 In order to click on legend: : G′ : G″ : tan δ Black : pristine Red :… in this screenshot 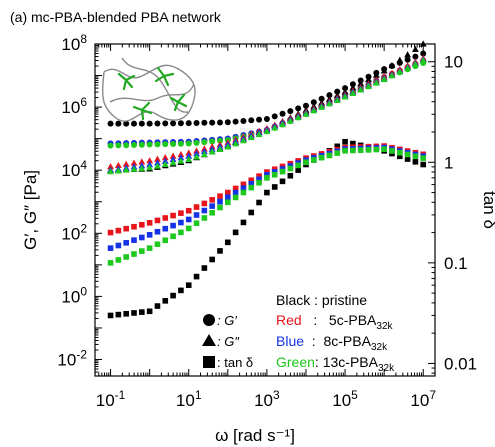, I will do `click(298, 333)`.